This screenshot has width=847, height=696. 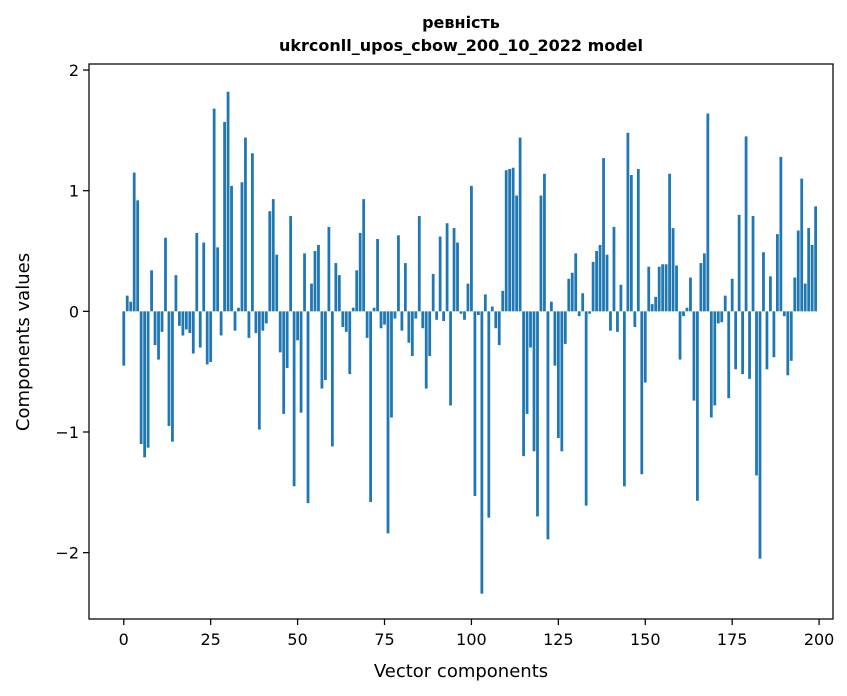 What do you see at coordinates (558, 639) in the screenshot?
I see `x-tick-label: 125` at bounding box center [558, 639].